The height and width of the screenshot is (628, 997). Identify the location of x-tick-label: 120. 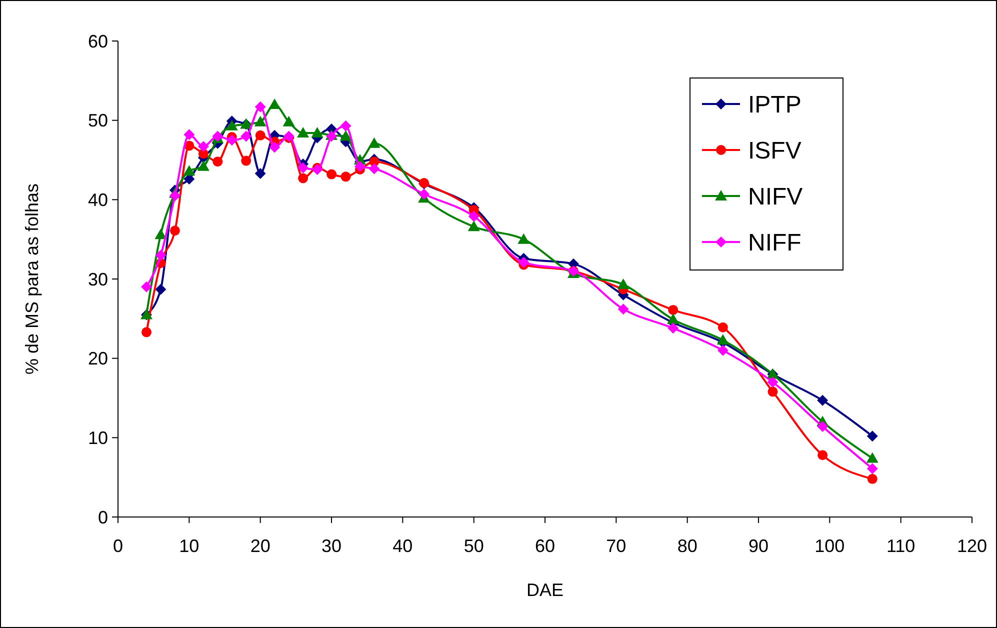
(972, 546).